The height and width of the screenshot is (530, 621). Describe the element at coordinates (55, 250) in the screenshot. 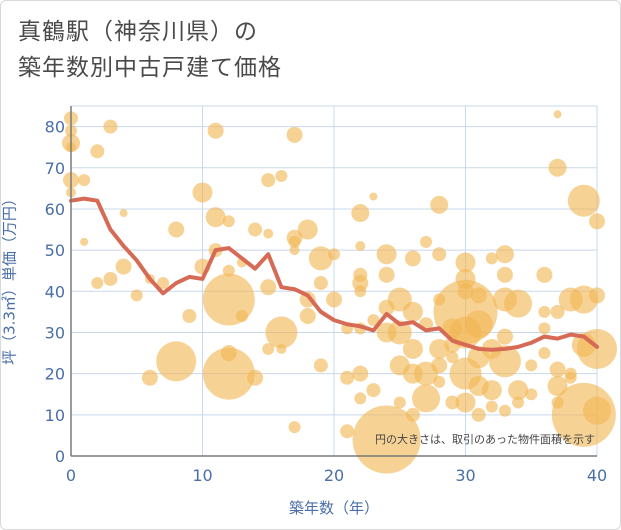

I see `y-tick-label-50: 50` at that location.